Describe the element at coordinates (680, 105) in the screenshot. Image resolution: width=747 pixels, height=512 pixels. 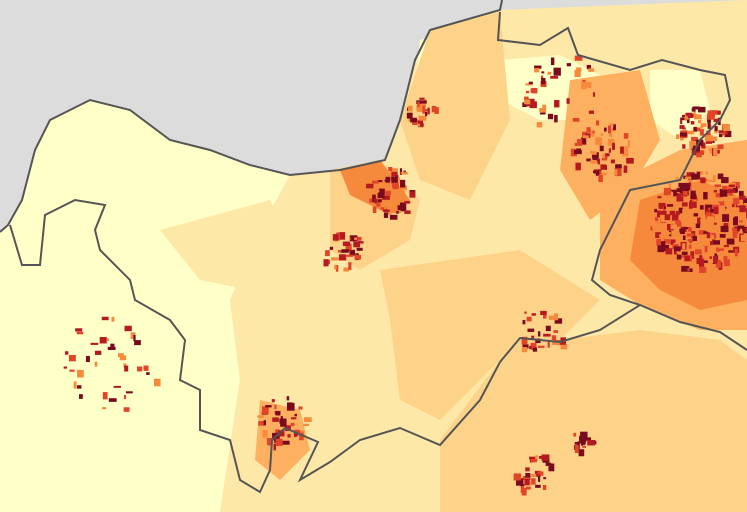
I see `region-northeast-pale` at that location.